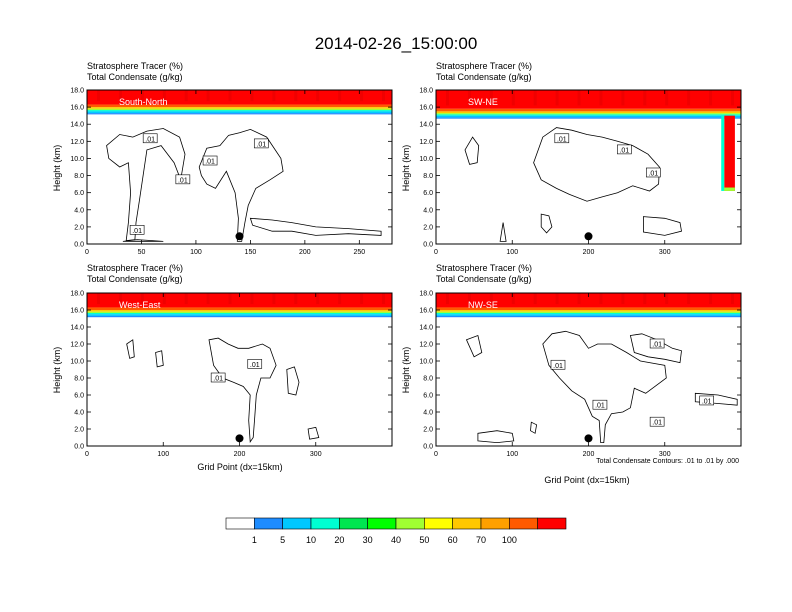 The image size is (792, 612). What do you see at coordinates (426, 108) in the screenshot?
I see `y-tick-label: 16.0` at bounding box center [426, 108].